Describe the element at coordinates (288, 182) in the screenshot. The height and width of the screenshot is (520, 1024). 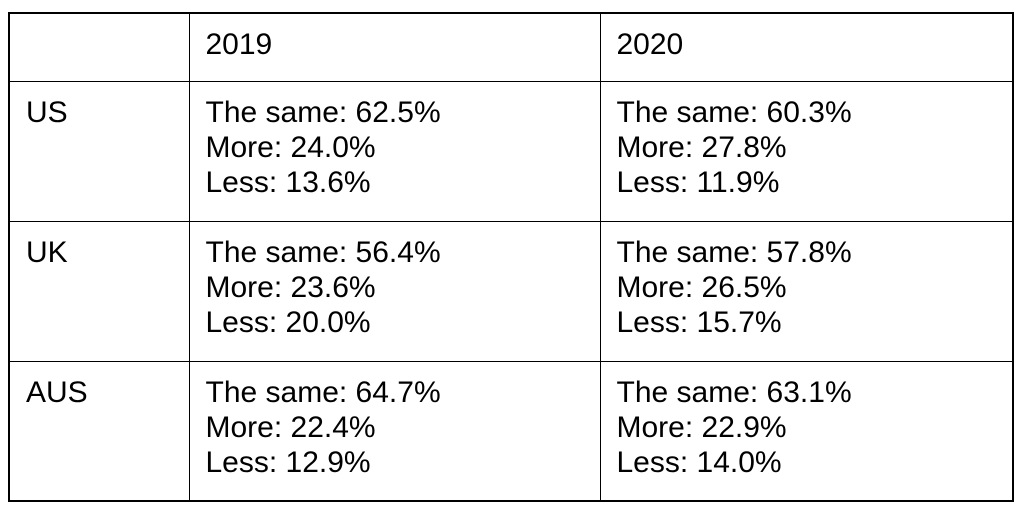
I see `cell-line: Less: 13.6%` at that location.